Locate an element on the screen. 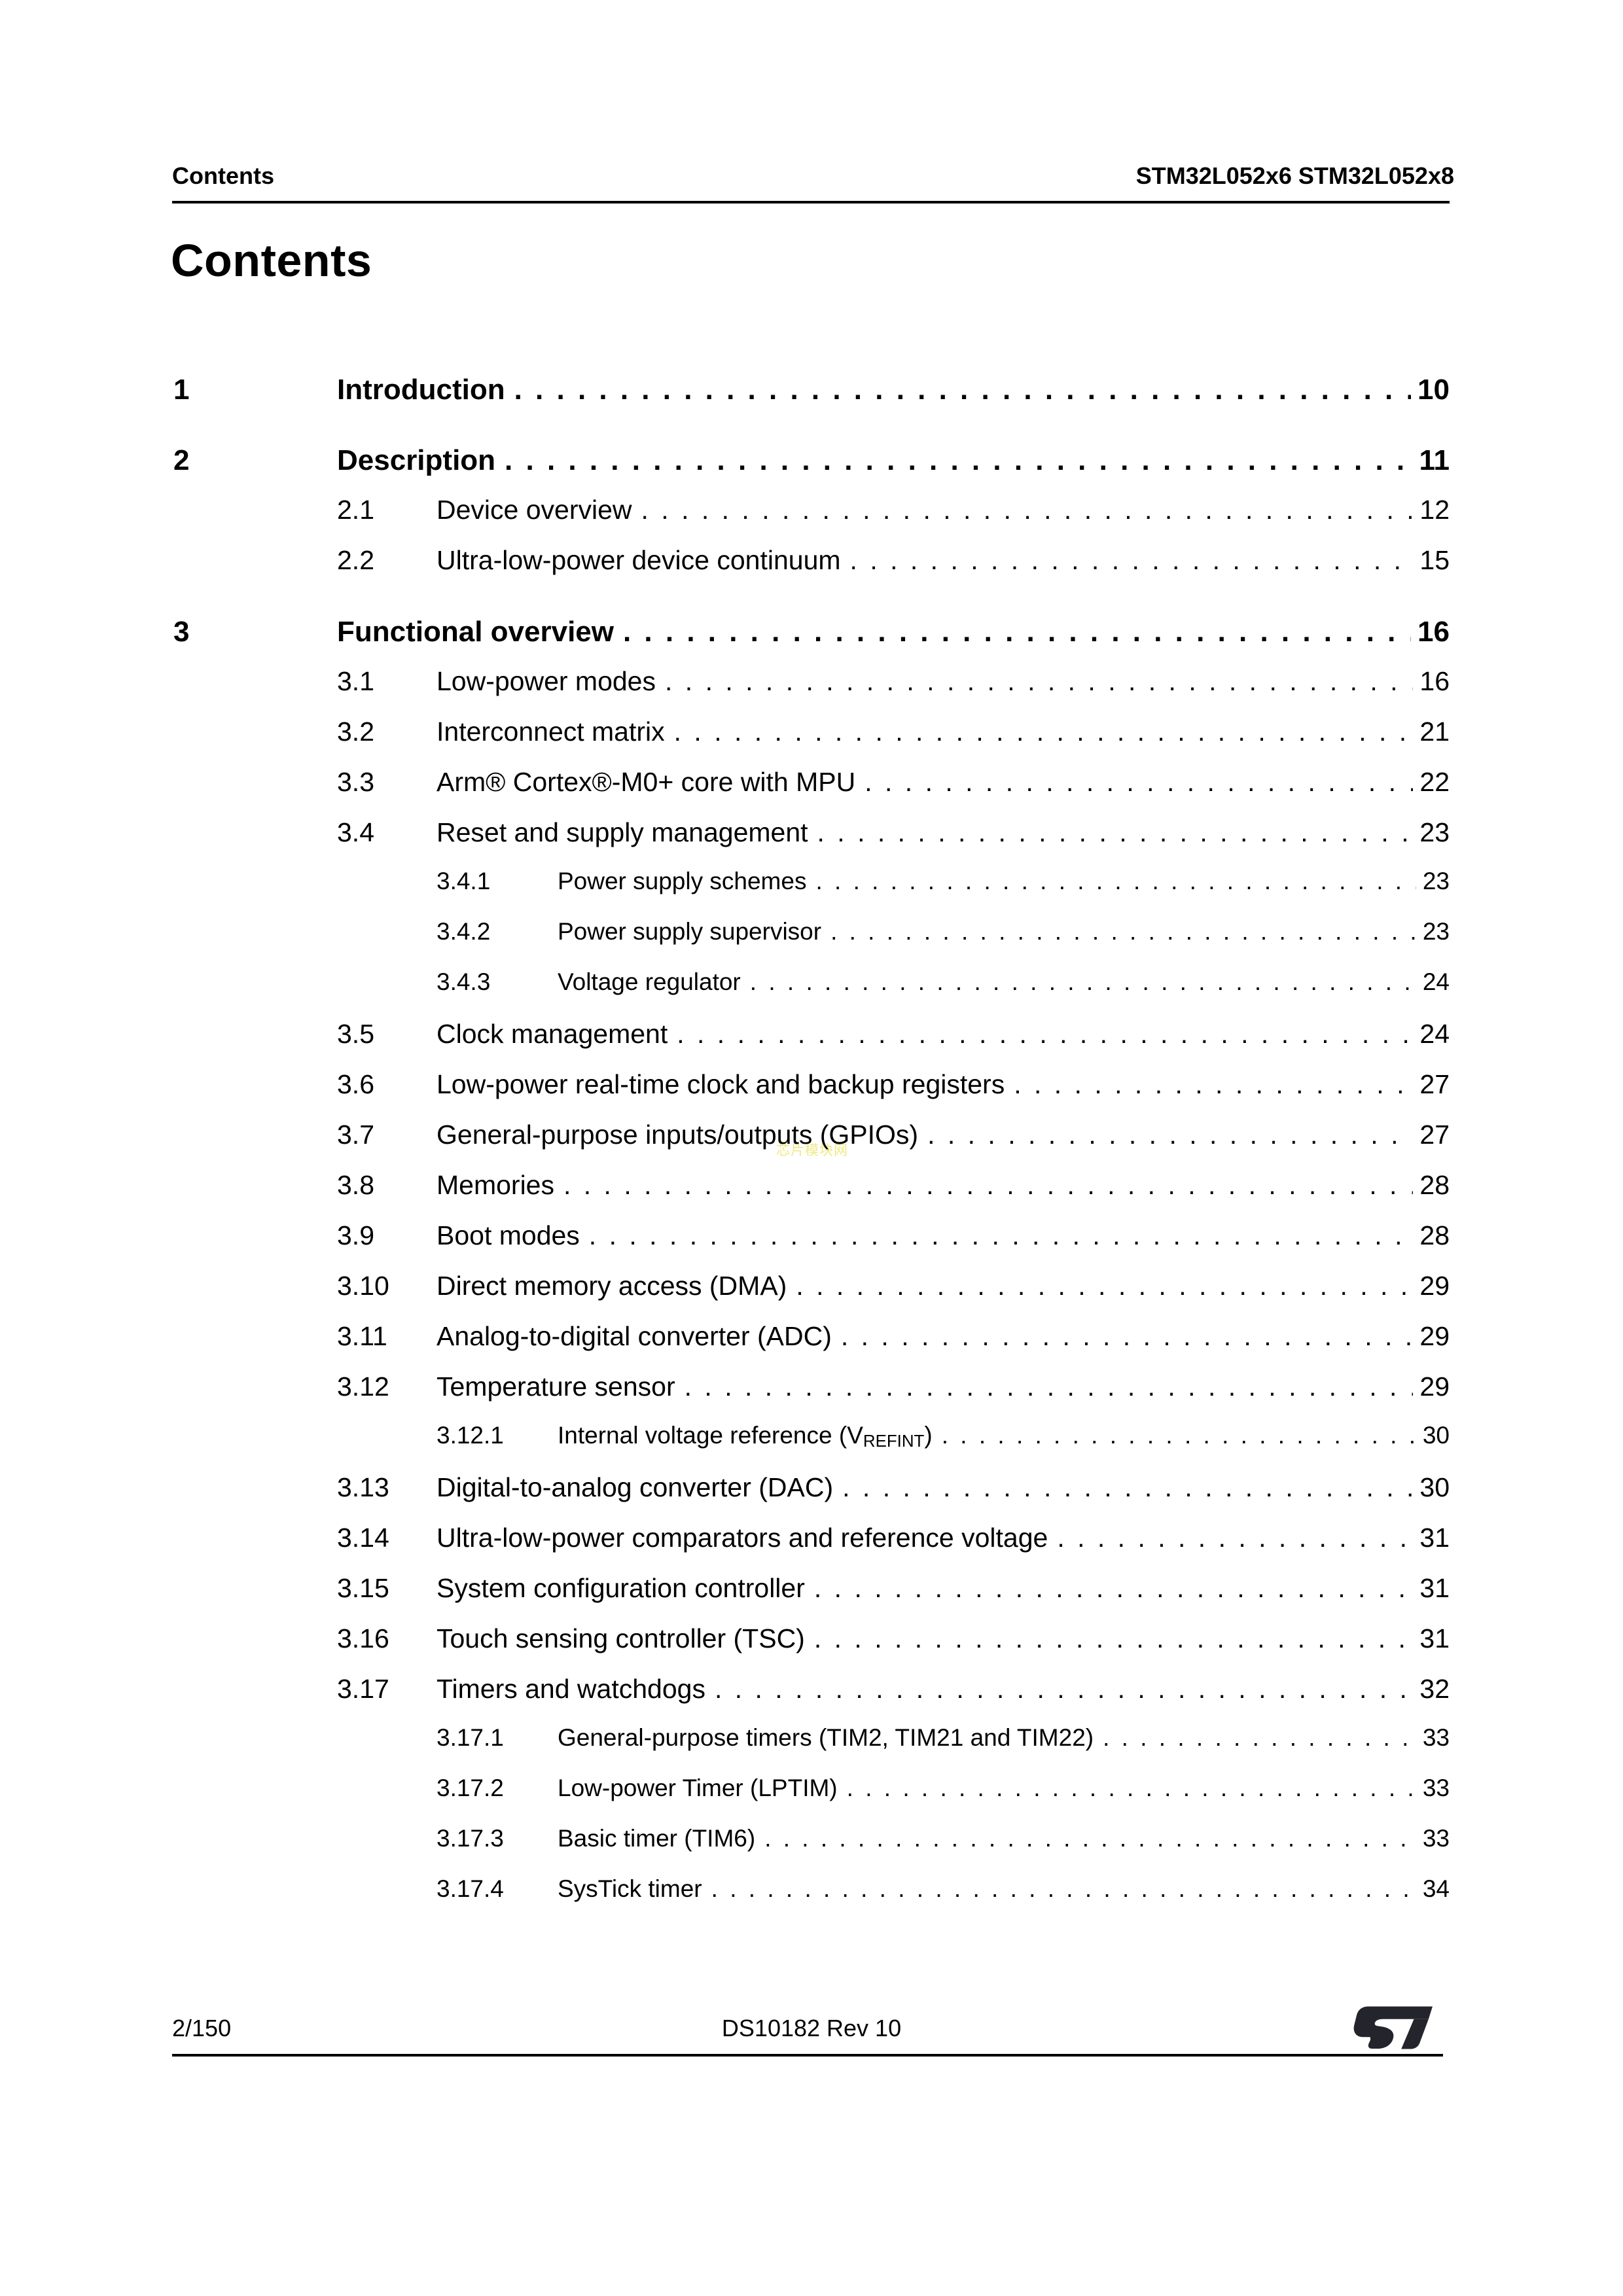 The height and width of the screenshot is (2296, 1623). section-number: 3.11 is located at coordinates (362, 1336).